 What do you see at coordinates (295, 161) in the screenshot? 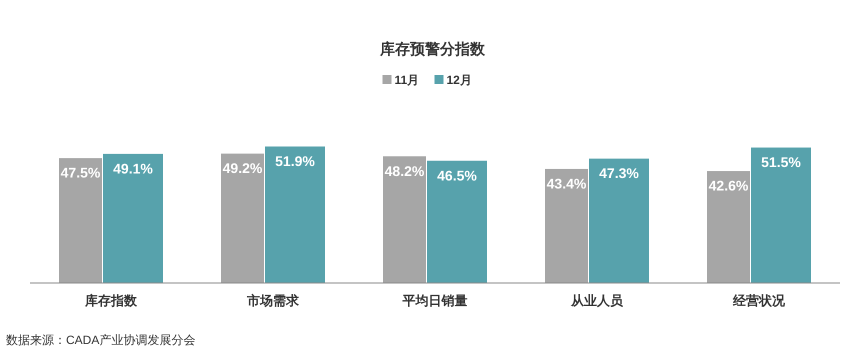
I see `data-label: 51.9%` at bounding box center [295, 161].